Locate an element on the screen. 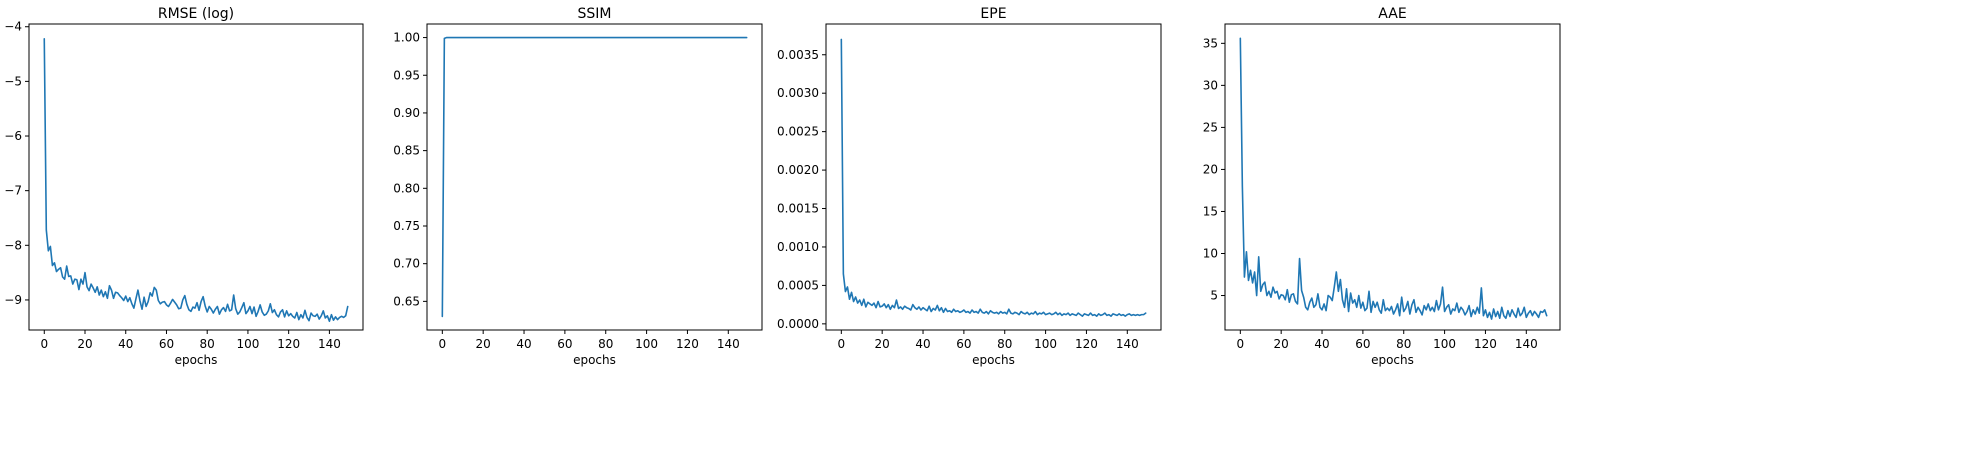  y-tick-label: 0.65 is located at coordinates (406, 301).